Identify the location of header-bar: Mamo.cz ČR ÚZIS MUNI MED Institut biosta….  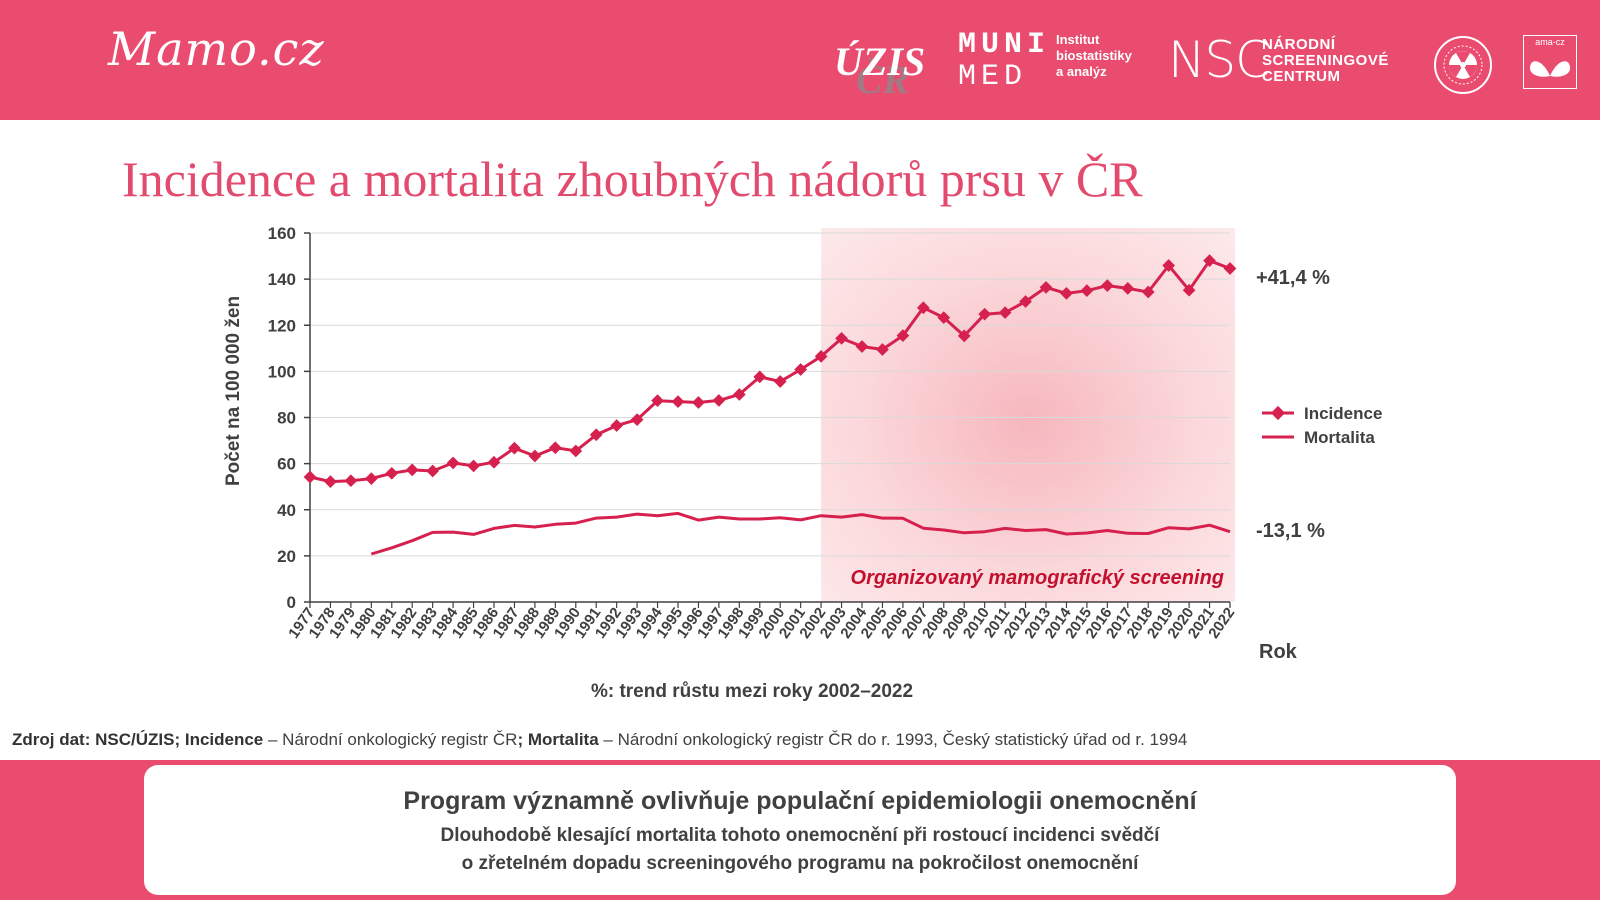
(800, 60).